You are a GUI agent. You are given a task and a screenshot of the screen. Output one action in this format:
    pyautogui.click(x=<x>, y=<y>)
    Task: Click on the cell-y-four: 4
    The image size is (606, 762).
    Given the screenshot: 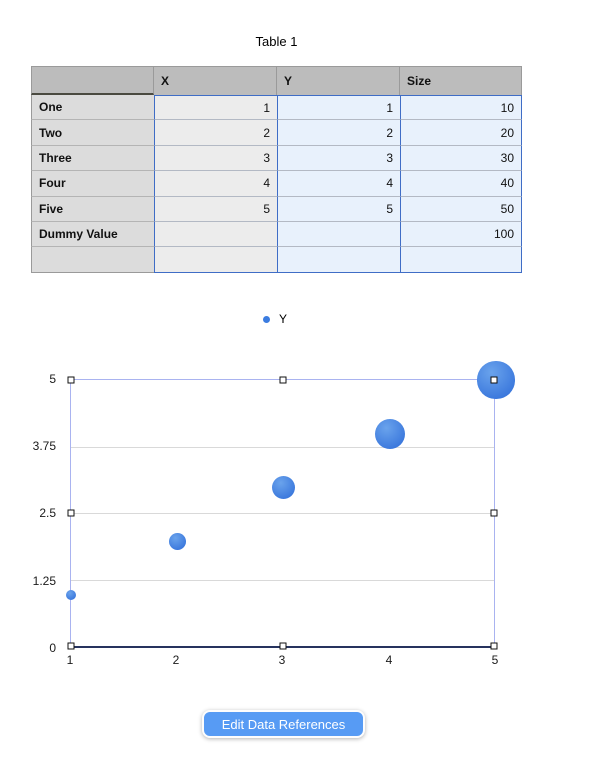 What is the action you would take?
    pyautogui.click(x=338, y=184)
    